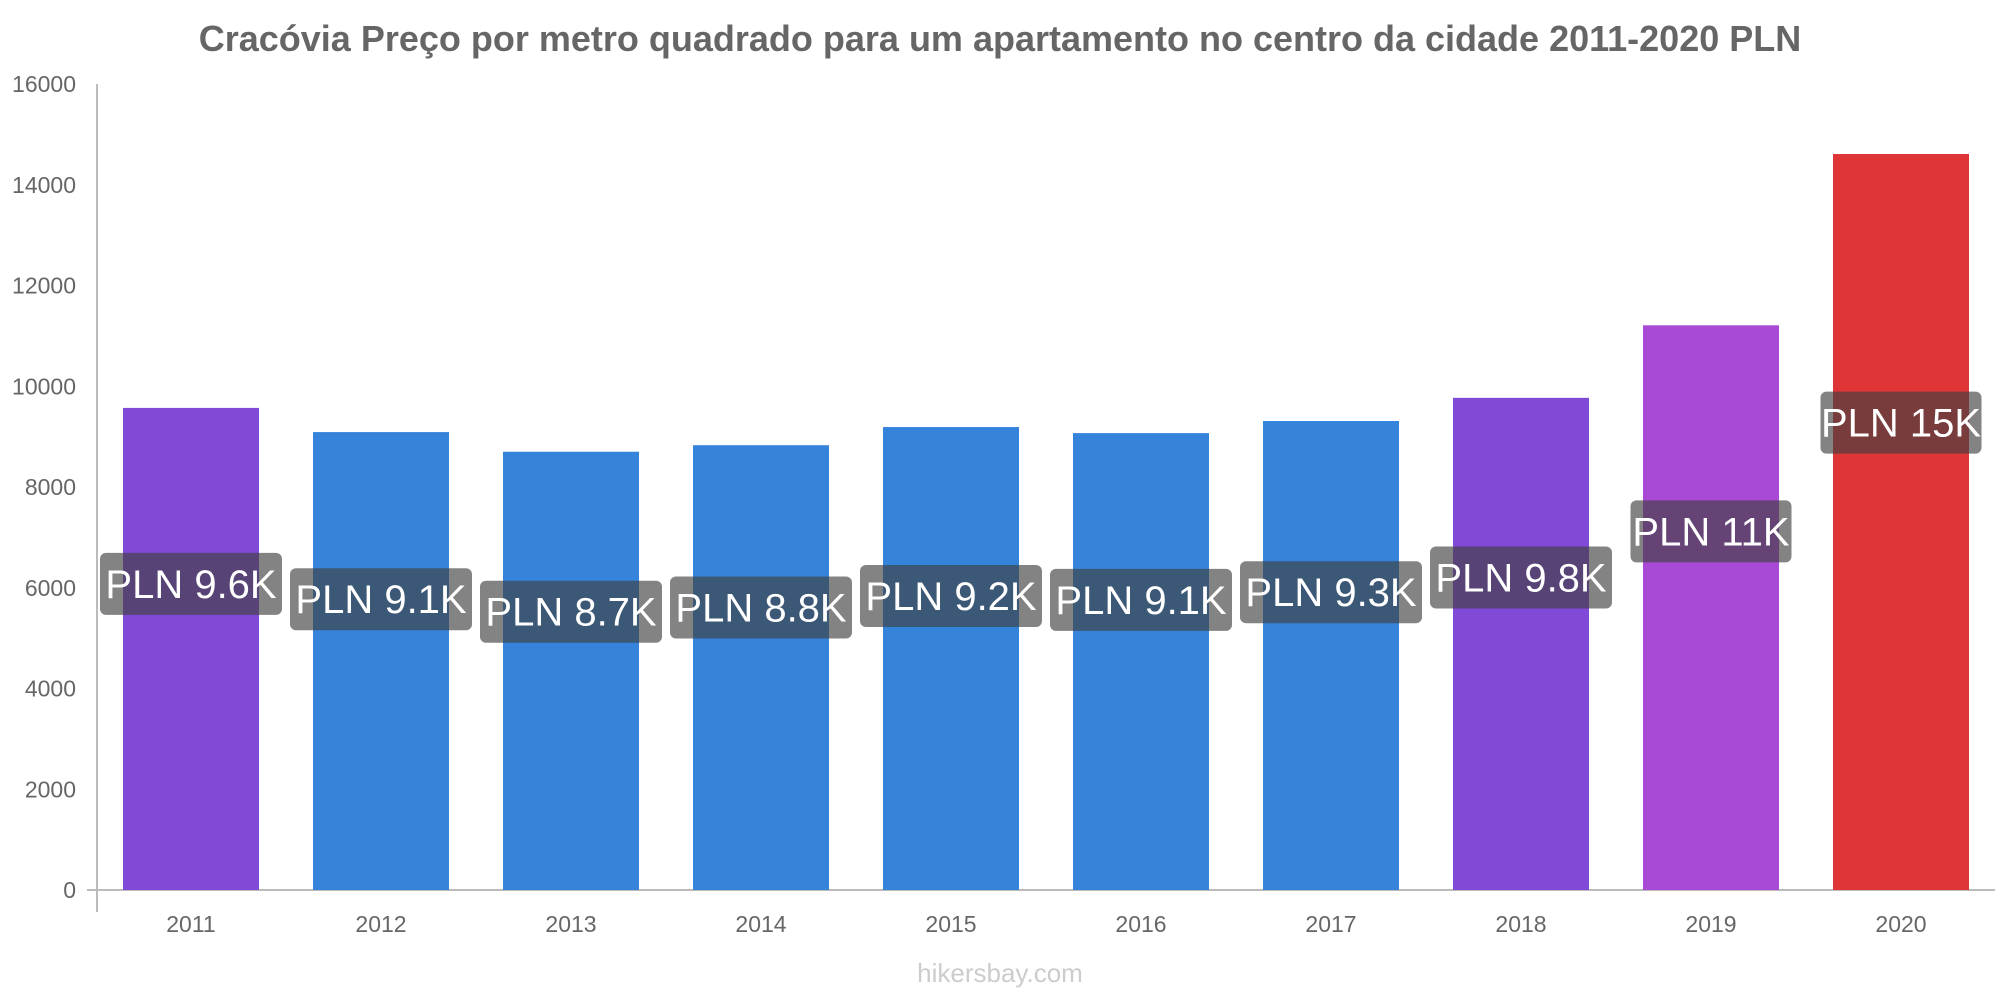 Image resolution: width=2000 pixels, height=1000 pixels. I want to click on bar-2020, so click(1901, 522).